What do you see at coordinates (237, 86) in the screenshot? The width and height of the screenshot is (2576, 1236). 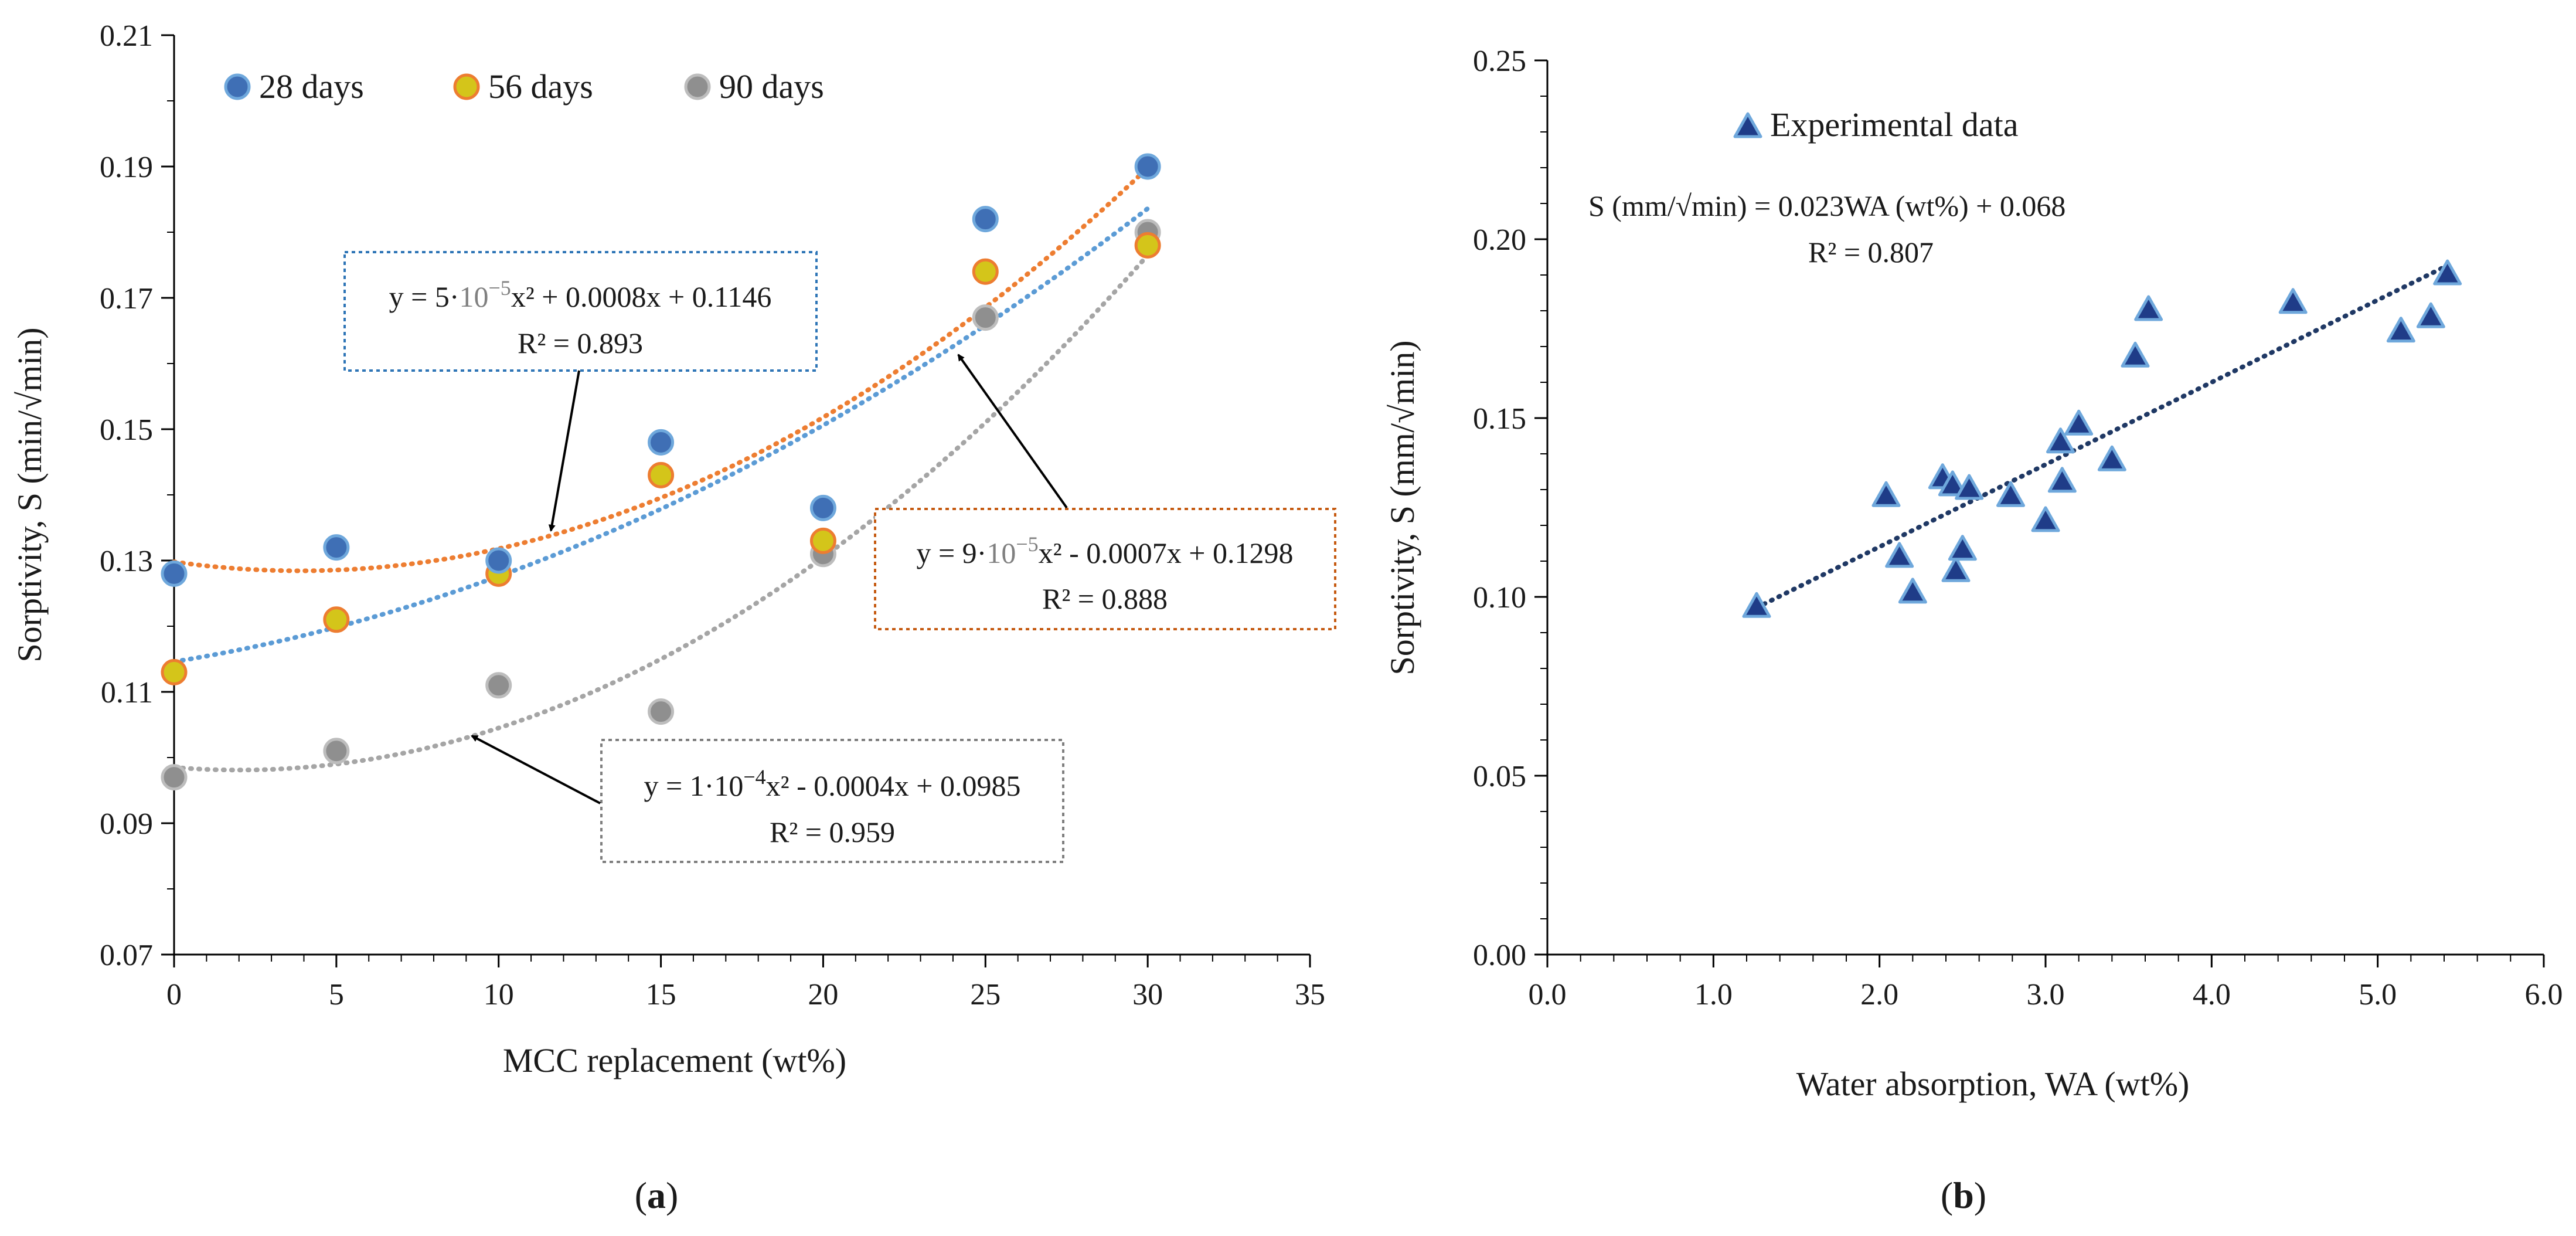 I see `legend-marker-28-days` at bounding box center [237, 86].